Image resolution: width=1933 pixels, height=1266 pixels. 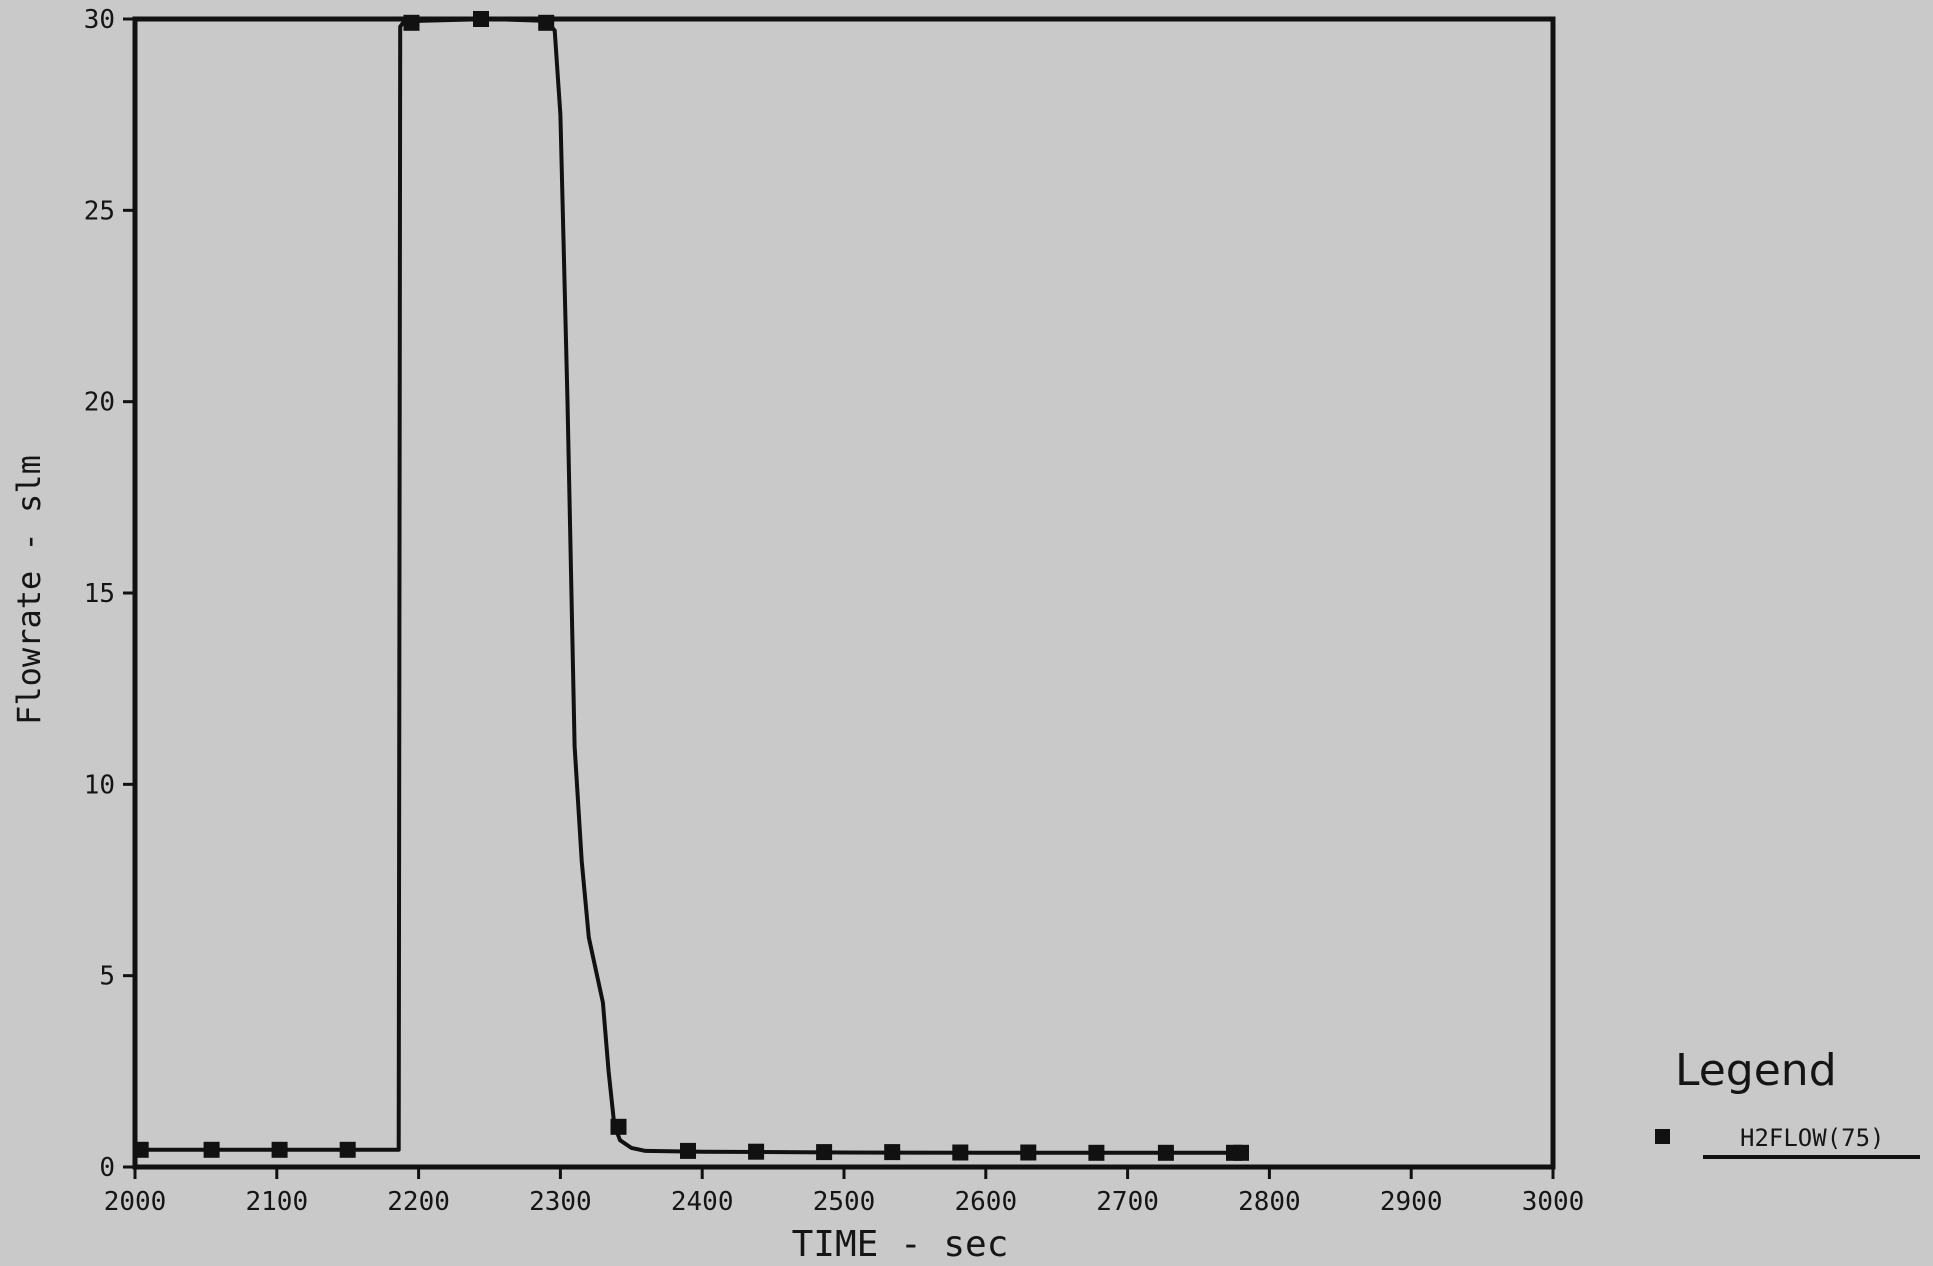 What do you see at coordinates (560, 1202) in the screenshot?
I see `x-tick-label: 2300` at bounding box center [560, 1202].